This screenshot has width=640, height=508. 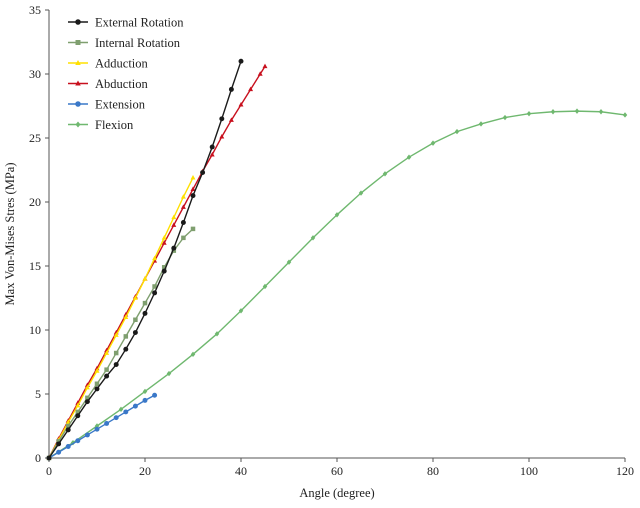 I want to click on y-tick-label: 0, so click(x=38, y=458).